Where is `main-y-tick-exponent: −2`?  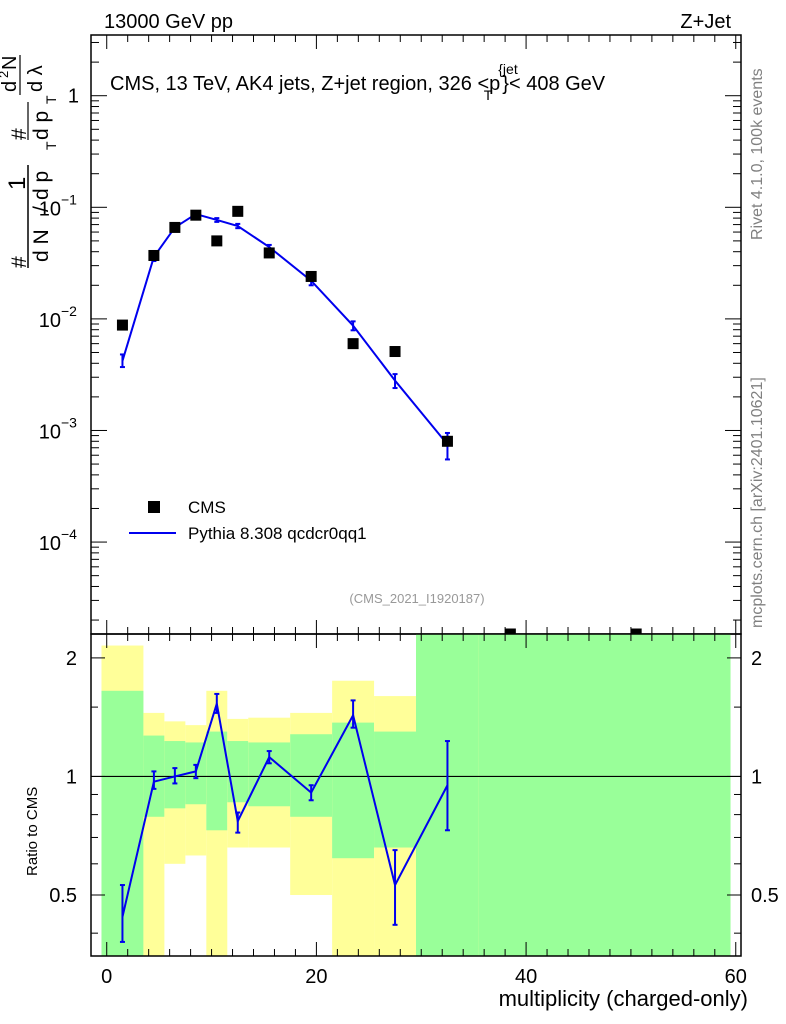 main-y-tick-exponent: −2 is located at coordinates (69, 311).